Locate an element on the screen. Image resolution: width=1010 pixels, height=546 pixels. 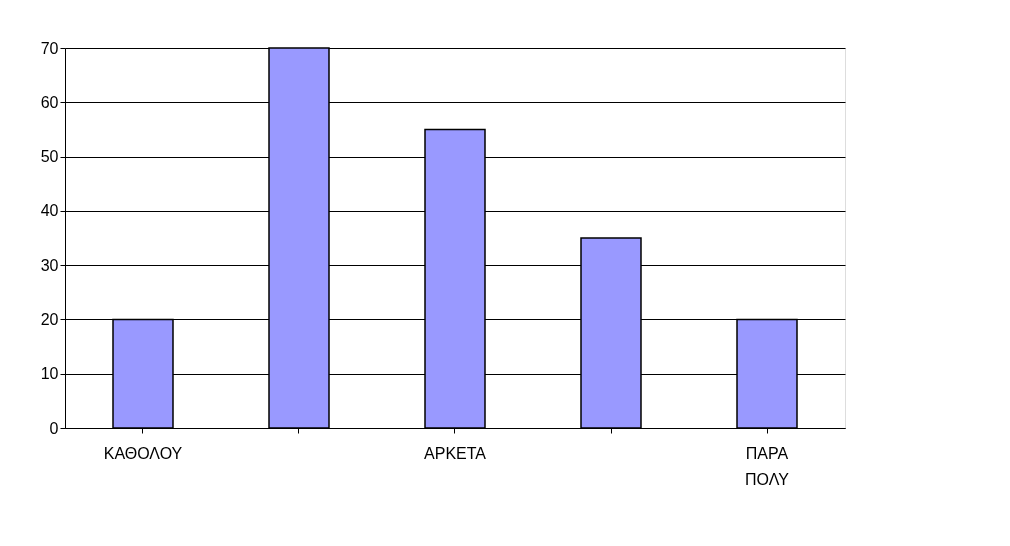
y-tick-label: 10 is located at coordinates (49, 374).